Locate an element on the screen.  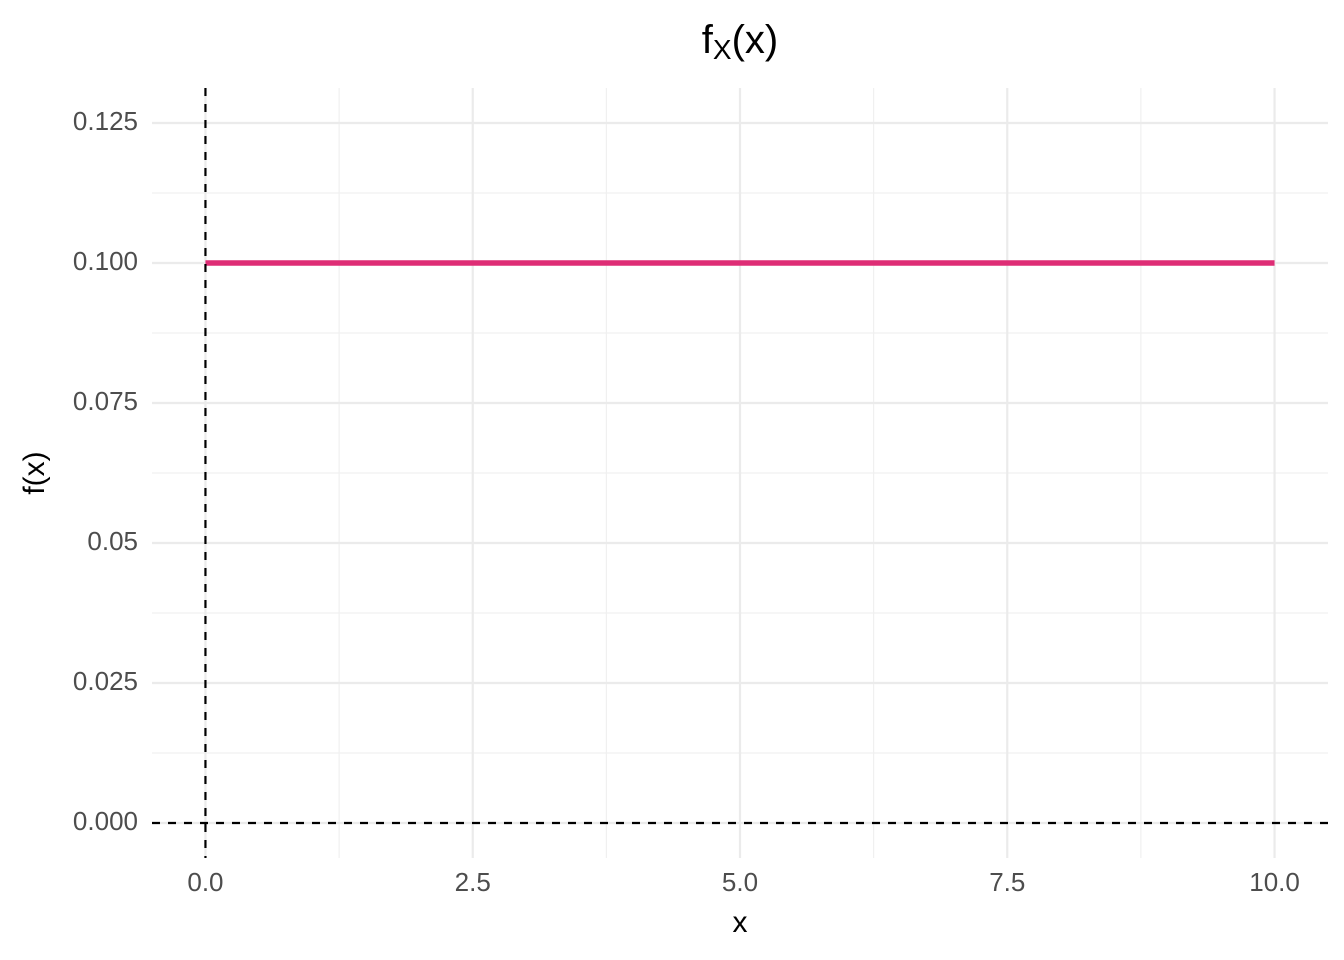
x-tick-label: 10.0 is located at coordinates (1274, 882).